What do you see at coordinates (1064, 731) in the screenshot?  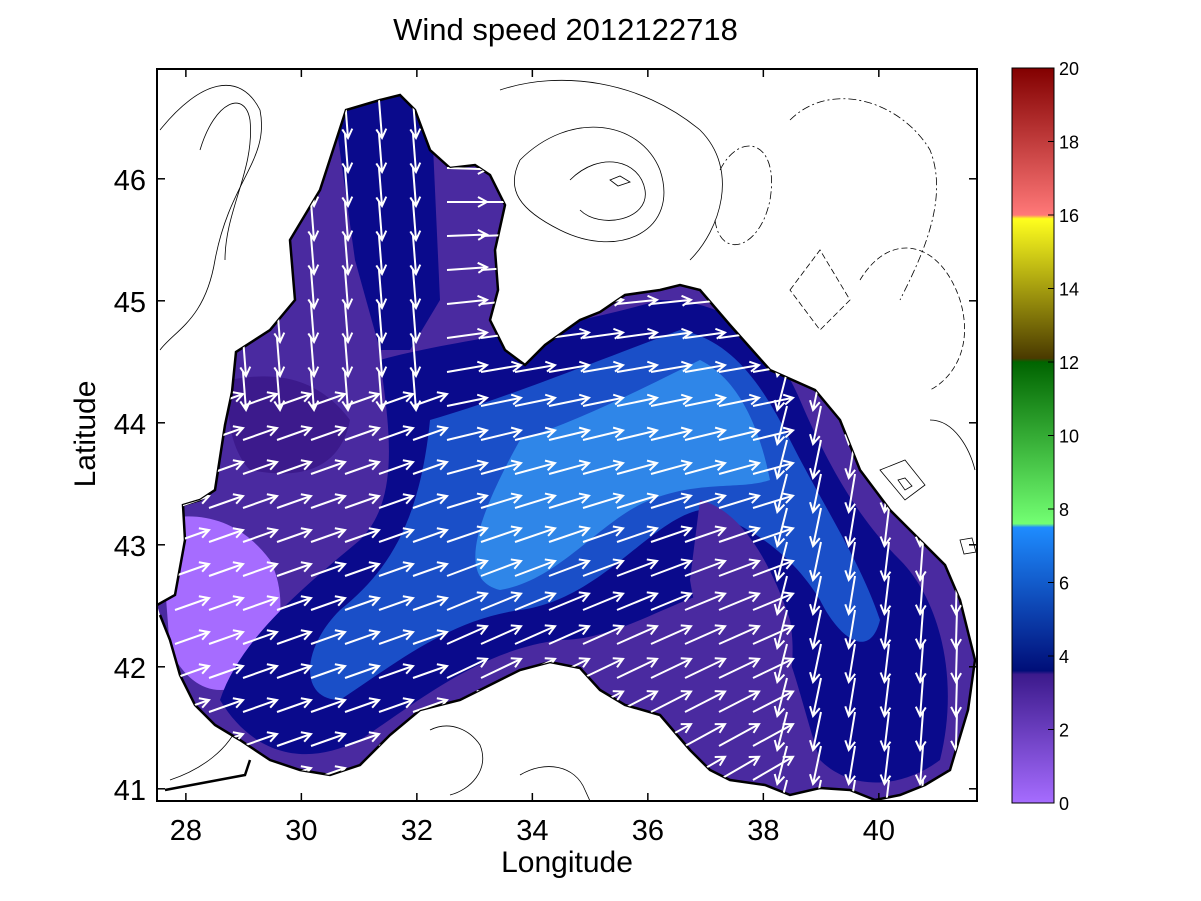 I see `colorbar-tick-label: 2` at bounding box center [1064, 731].